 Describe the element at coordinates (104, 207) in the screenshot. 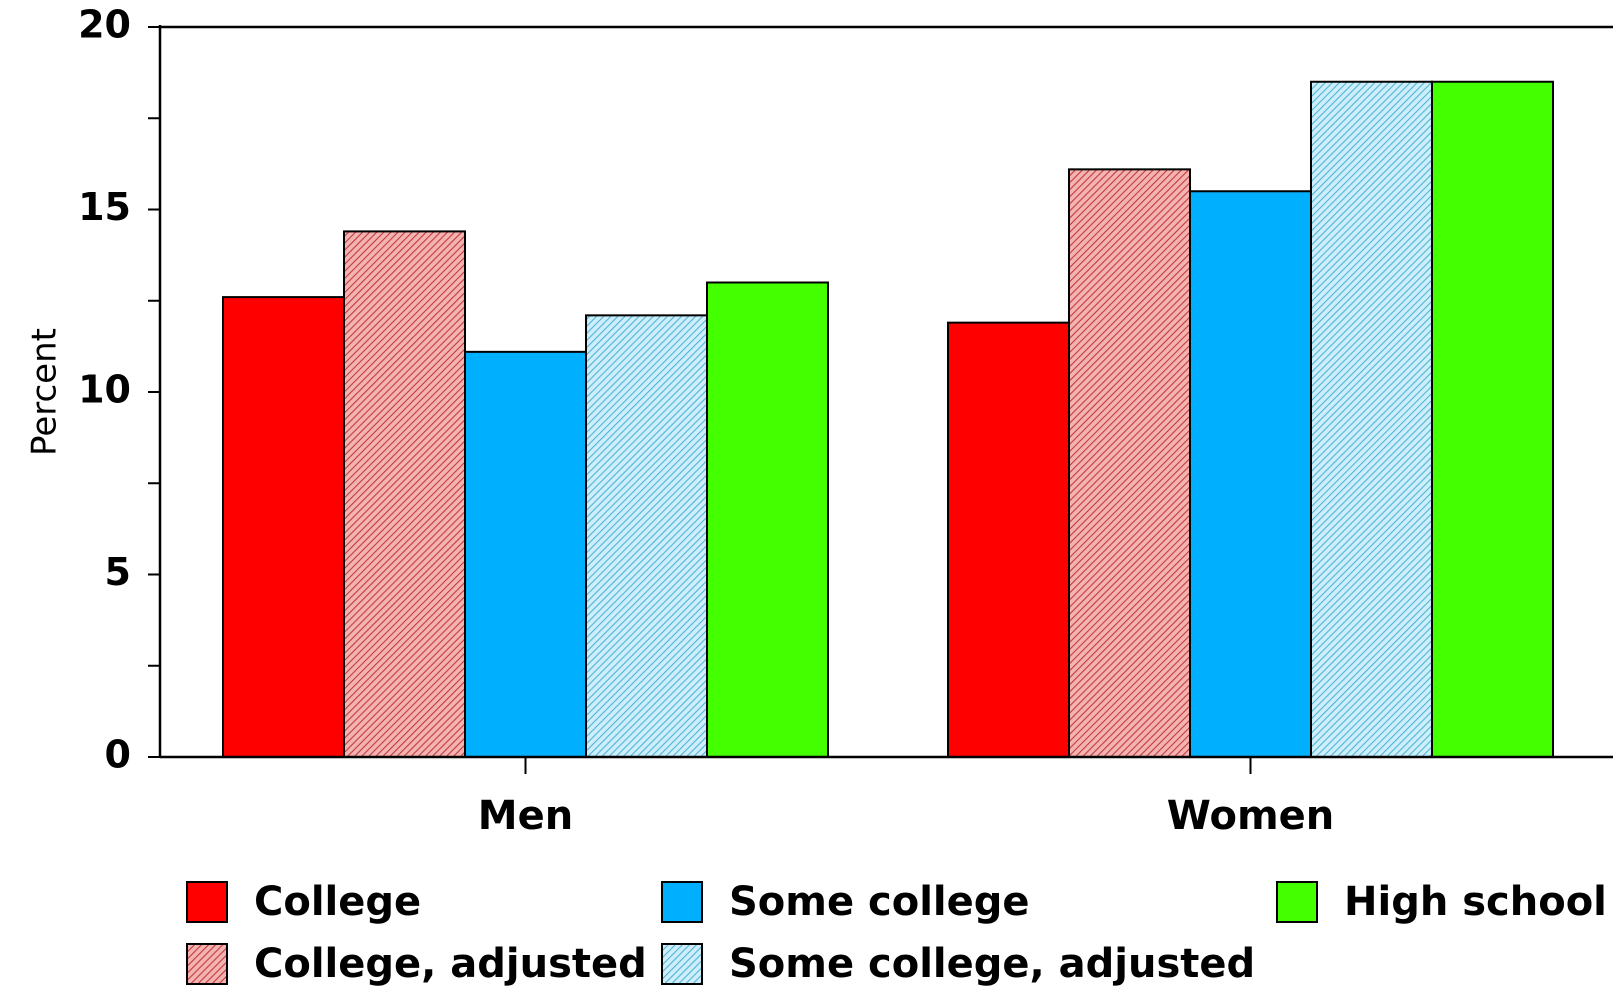

I see `y-tick-label-15: 15` at that location.